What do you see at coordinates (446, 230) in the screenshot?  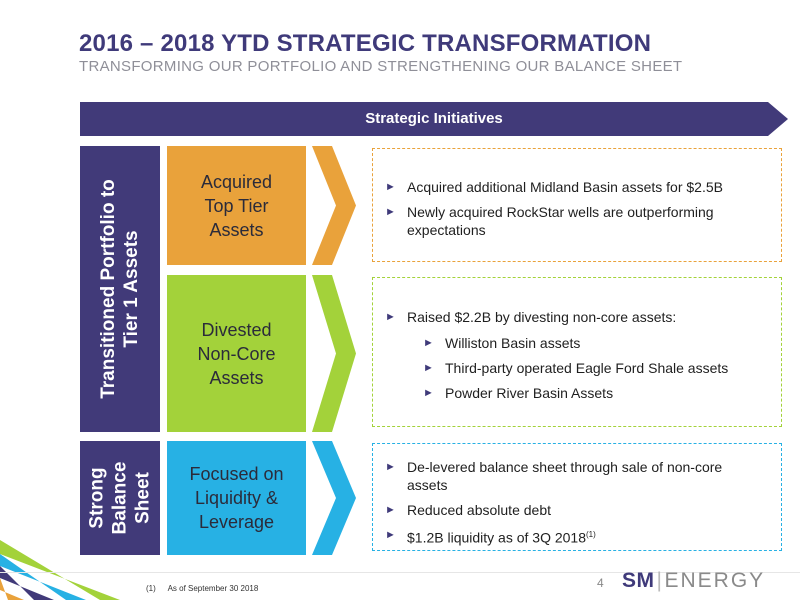 I see `bullet-text: expectations` at bounding box center [446, 230].